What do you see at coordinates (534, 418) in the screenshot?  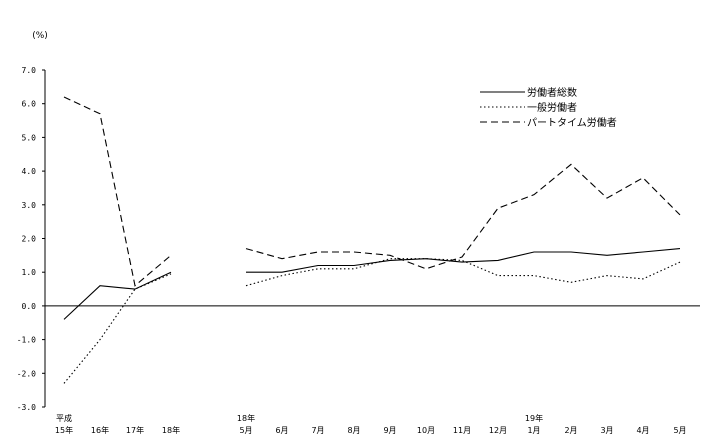 I see `x-year-label: 19年` at bounding box center [534, 418].